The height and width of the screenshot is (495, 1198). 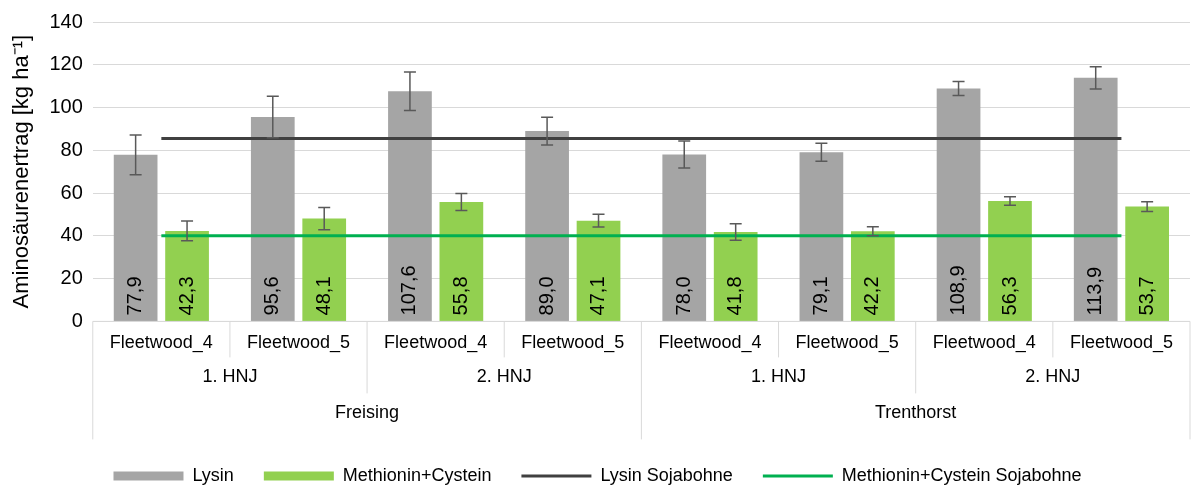 What do you see at coordinates (819, 296) in the screenshot?
I see `data-label: 79,1` at bounding box center [819, 296].